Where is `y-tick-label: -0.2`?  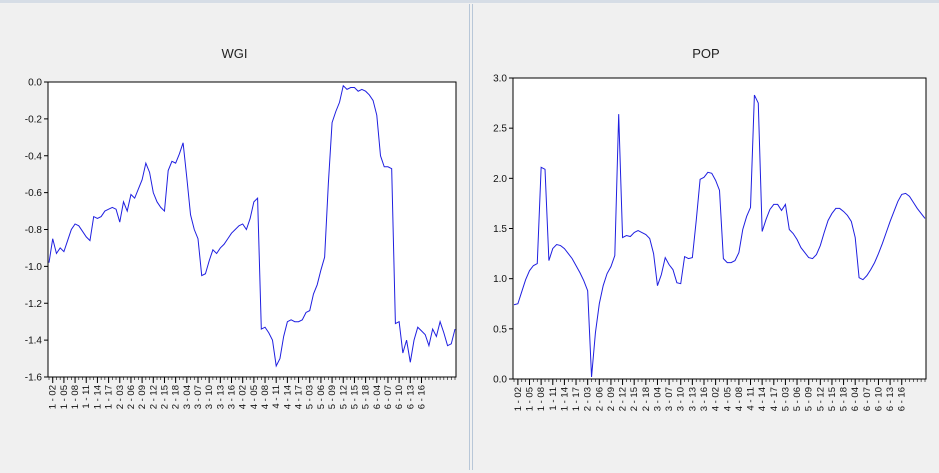 y-tick-label: -0.2 is located at coordinates (34, 119).